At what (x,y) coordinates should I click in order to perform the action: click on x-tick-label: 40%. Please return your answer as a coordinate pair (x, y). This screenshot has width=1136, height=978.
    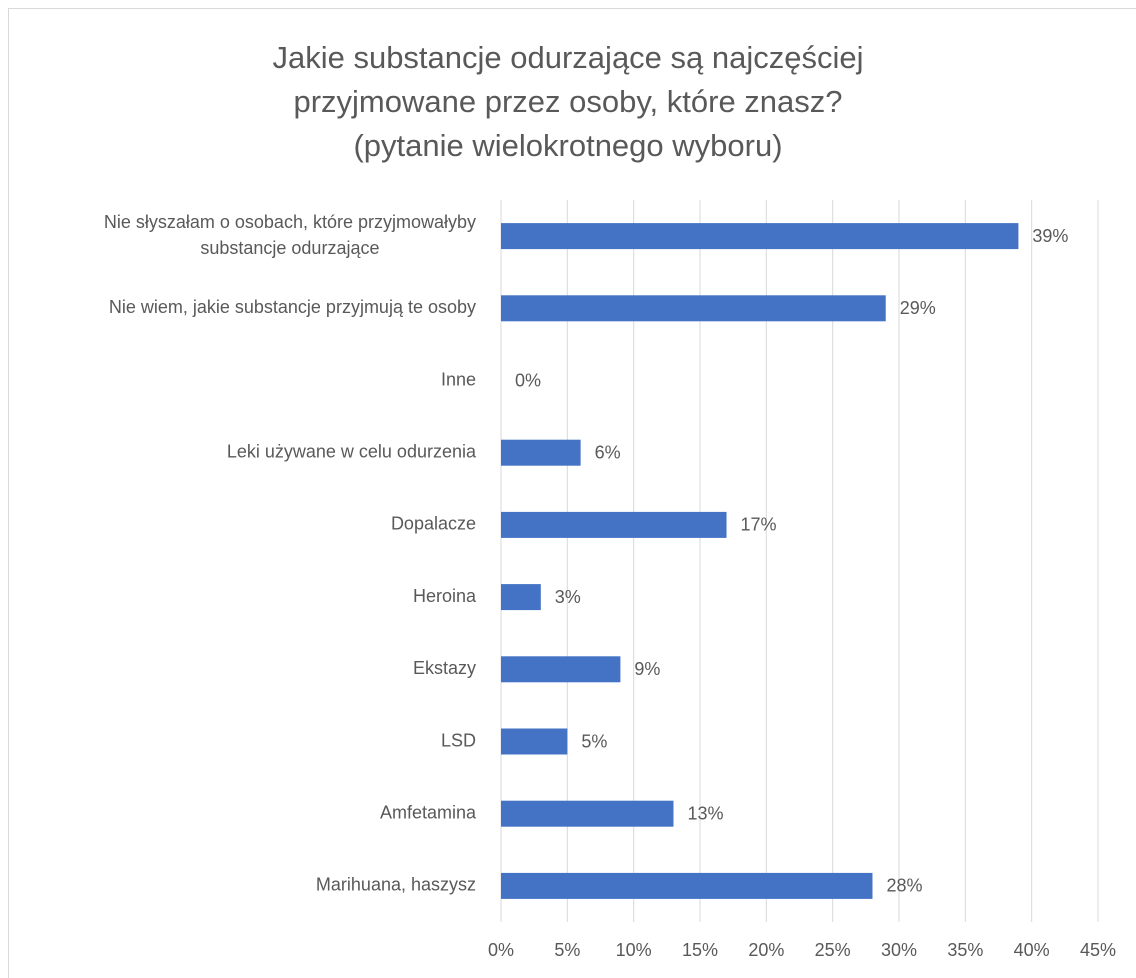
    Looking at the image, I should click on (1032, 950).